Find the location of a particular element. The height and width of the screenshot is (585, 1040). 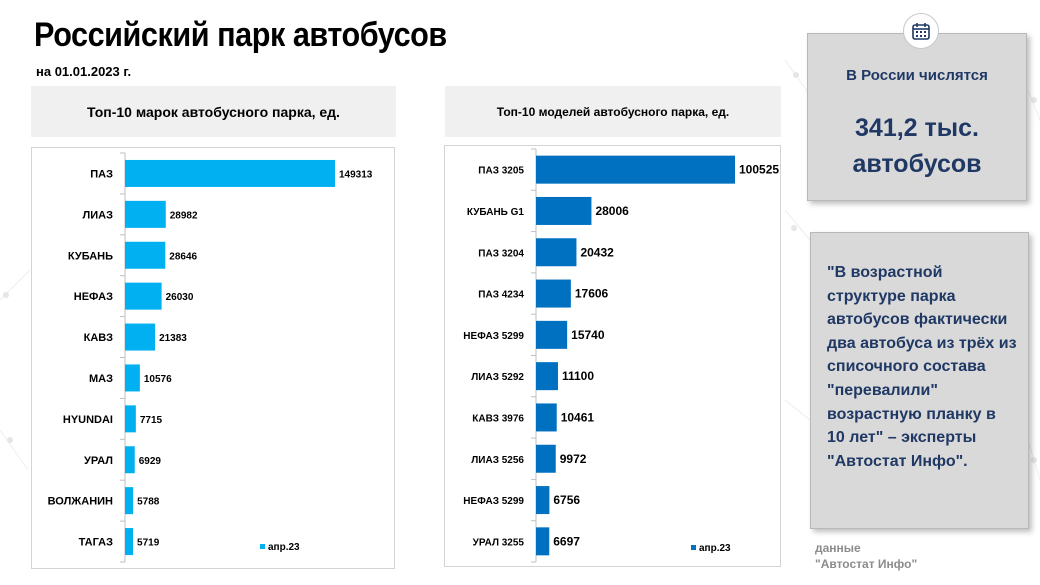

category-label: ПАЗ is located at coordinates (101, 174).